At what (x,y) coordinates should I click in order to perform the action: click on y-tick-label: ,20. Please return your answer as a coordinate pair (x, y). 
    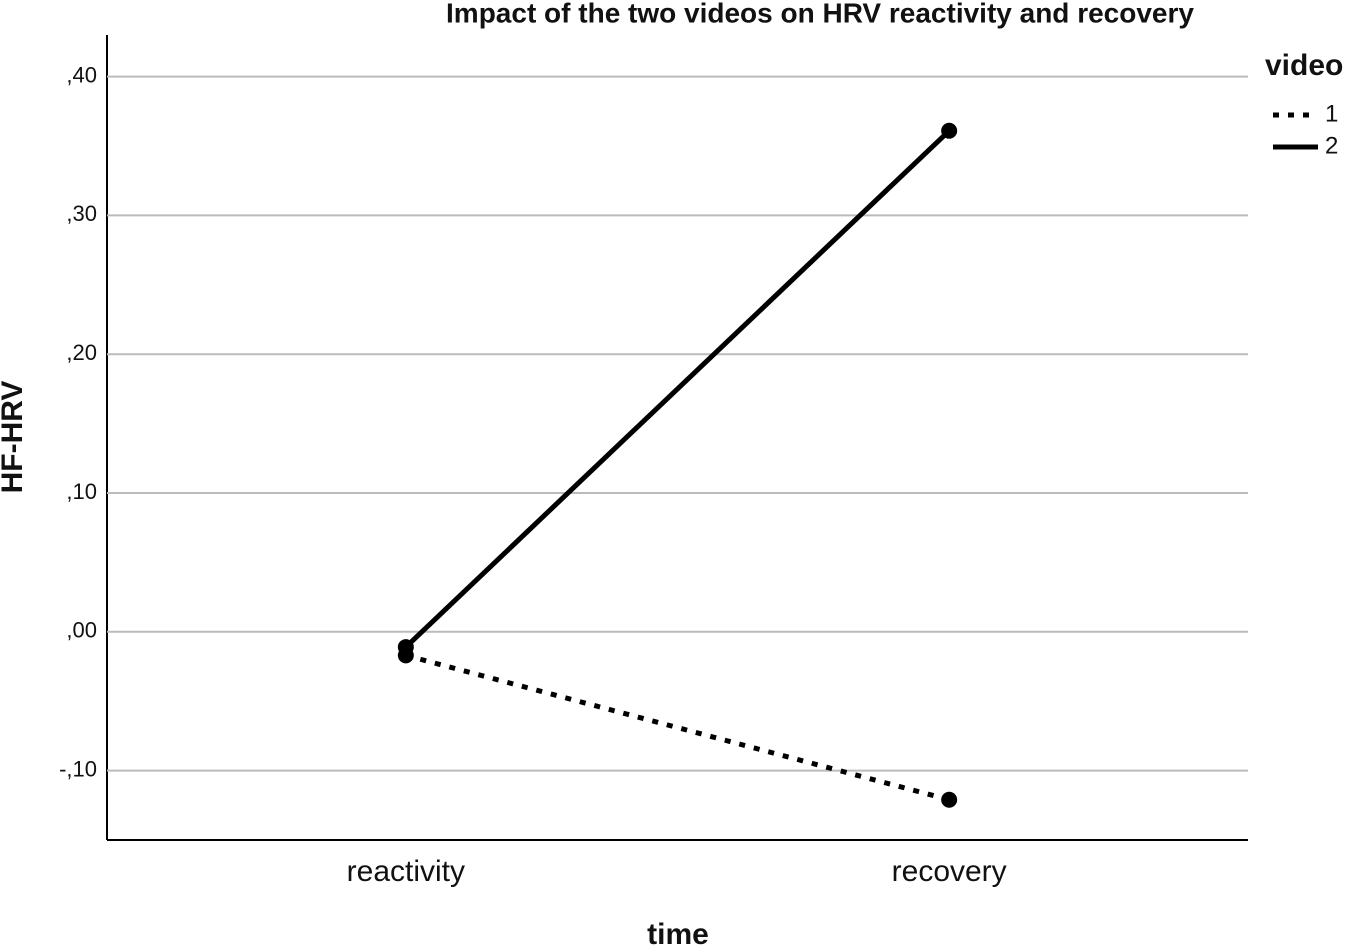
    Looking at the image, I should click on (81, 352).